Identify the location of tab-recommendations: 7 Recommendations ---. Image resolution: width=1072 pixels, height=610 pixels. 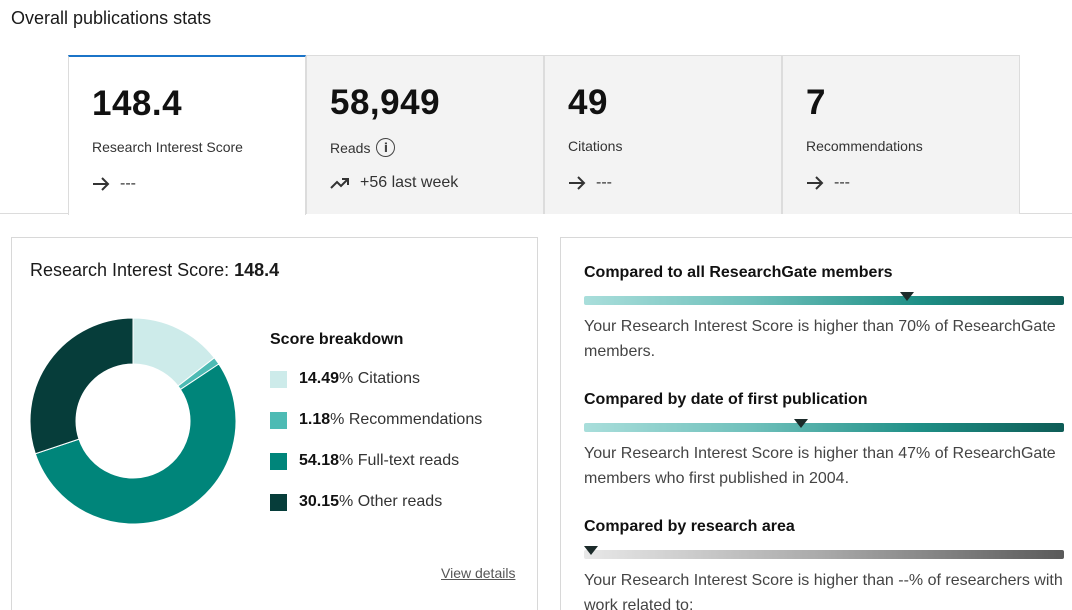
(901, 134).